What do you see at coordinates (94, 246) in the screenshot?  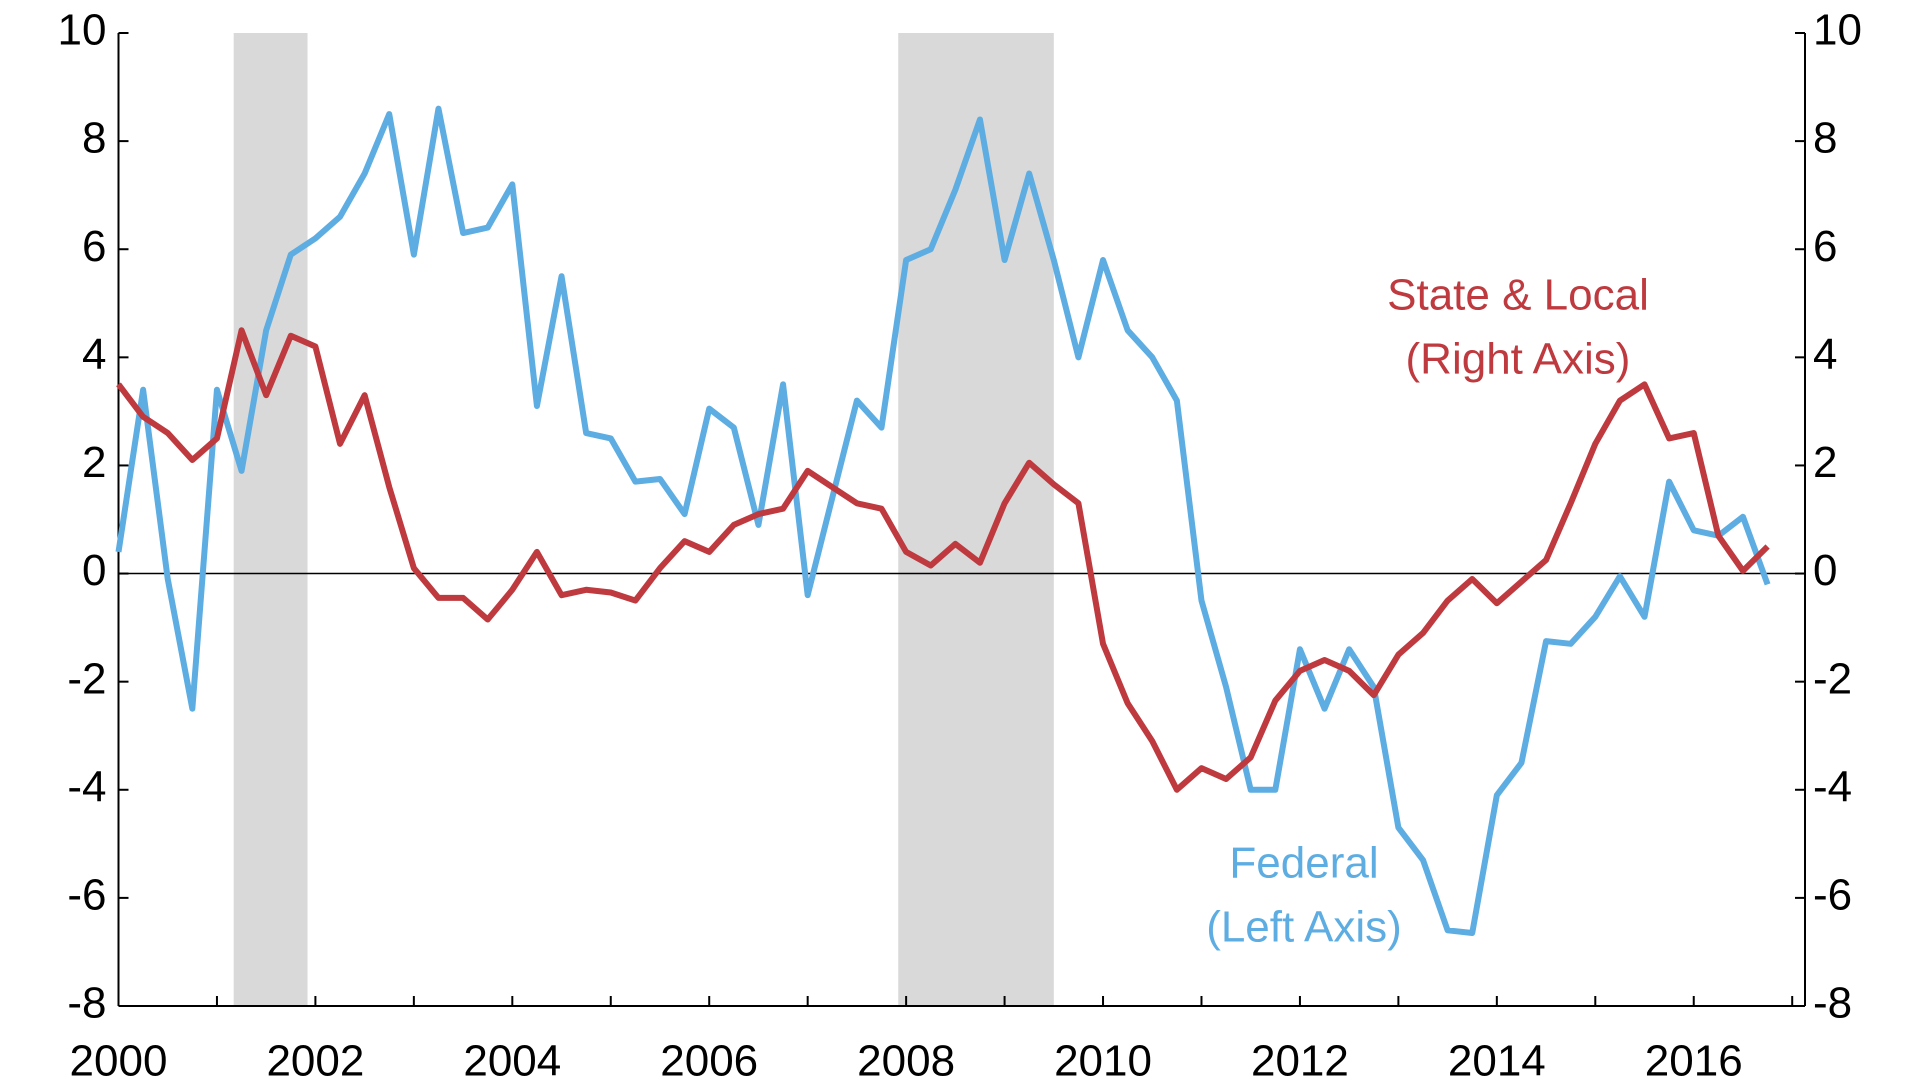 I see `y-tick-label: 6` at bounding box center [94, 246].